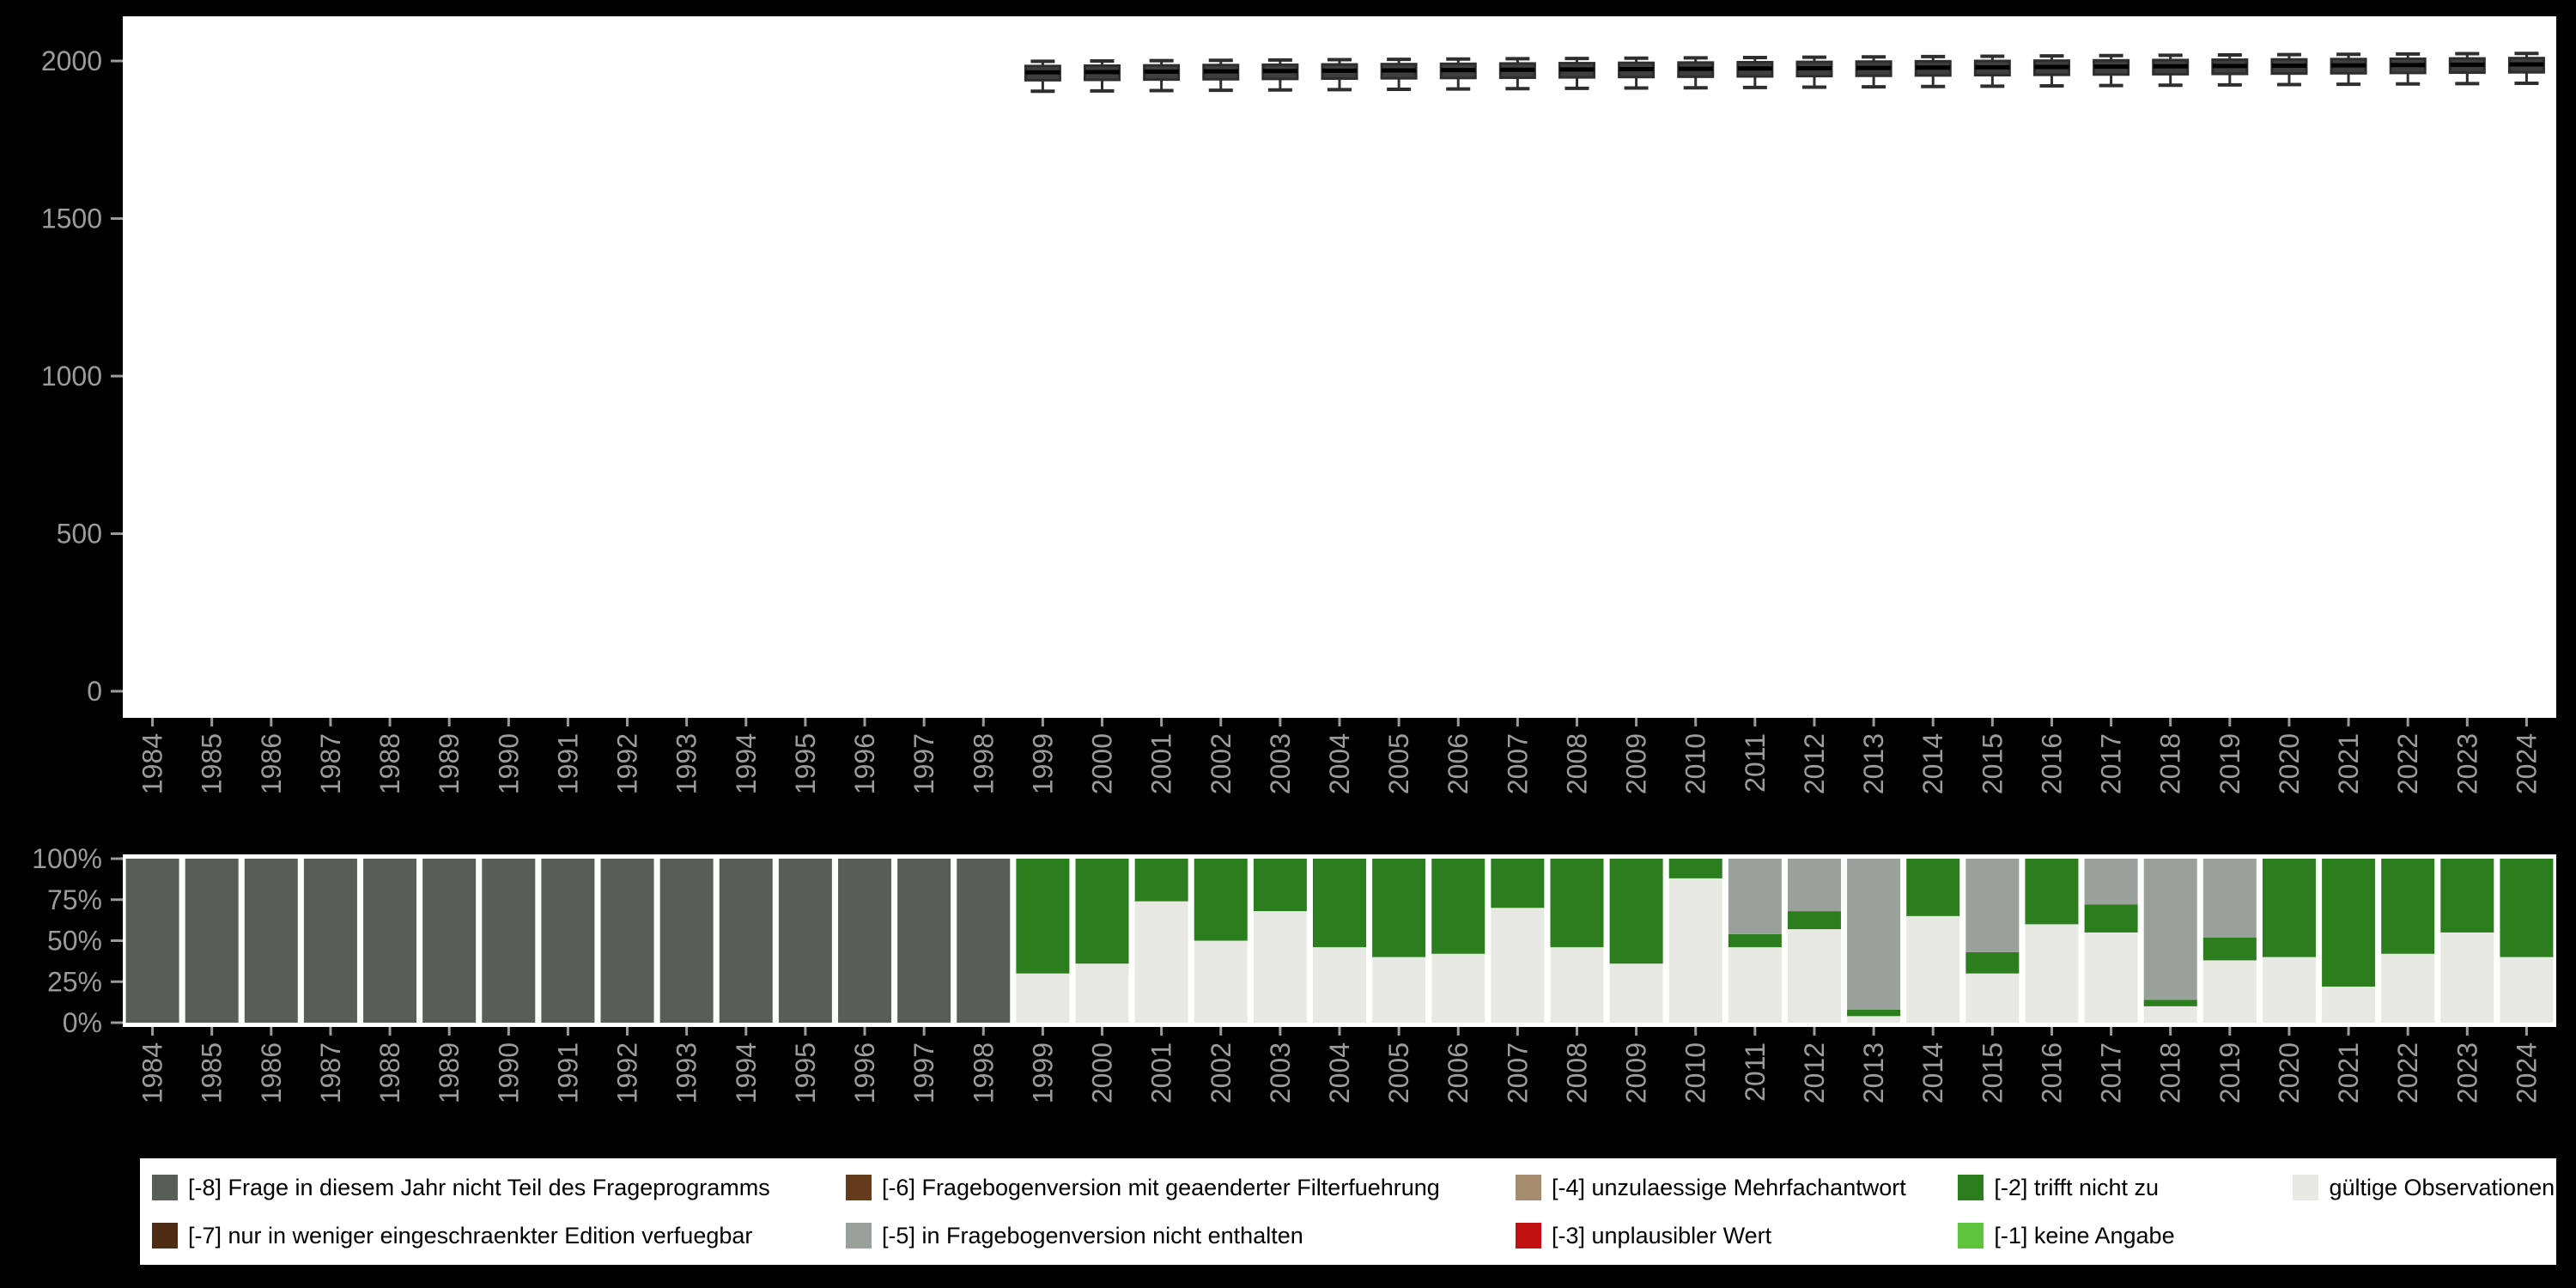  Describe the element at coordinates (746, 1072) in the screenshot. I see `x-tick-label: 1994` at that location.